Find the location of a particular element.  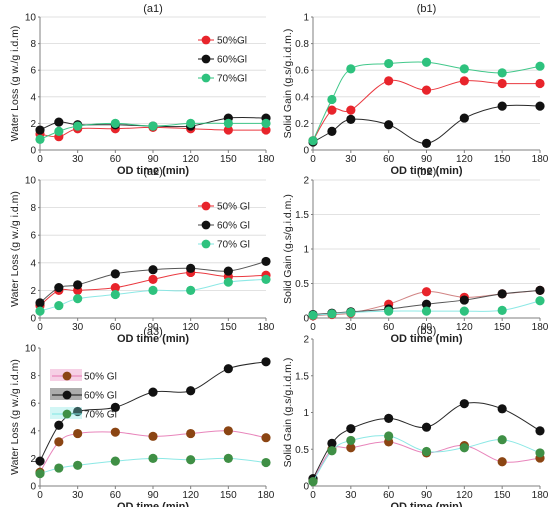

y-tick-label: 0.2 is located at coordinates (302, 124).